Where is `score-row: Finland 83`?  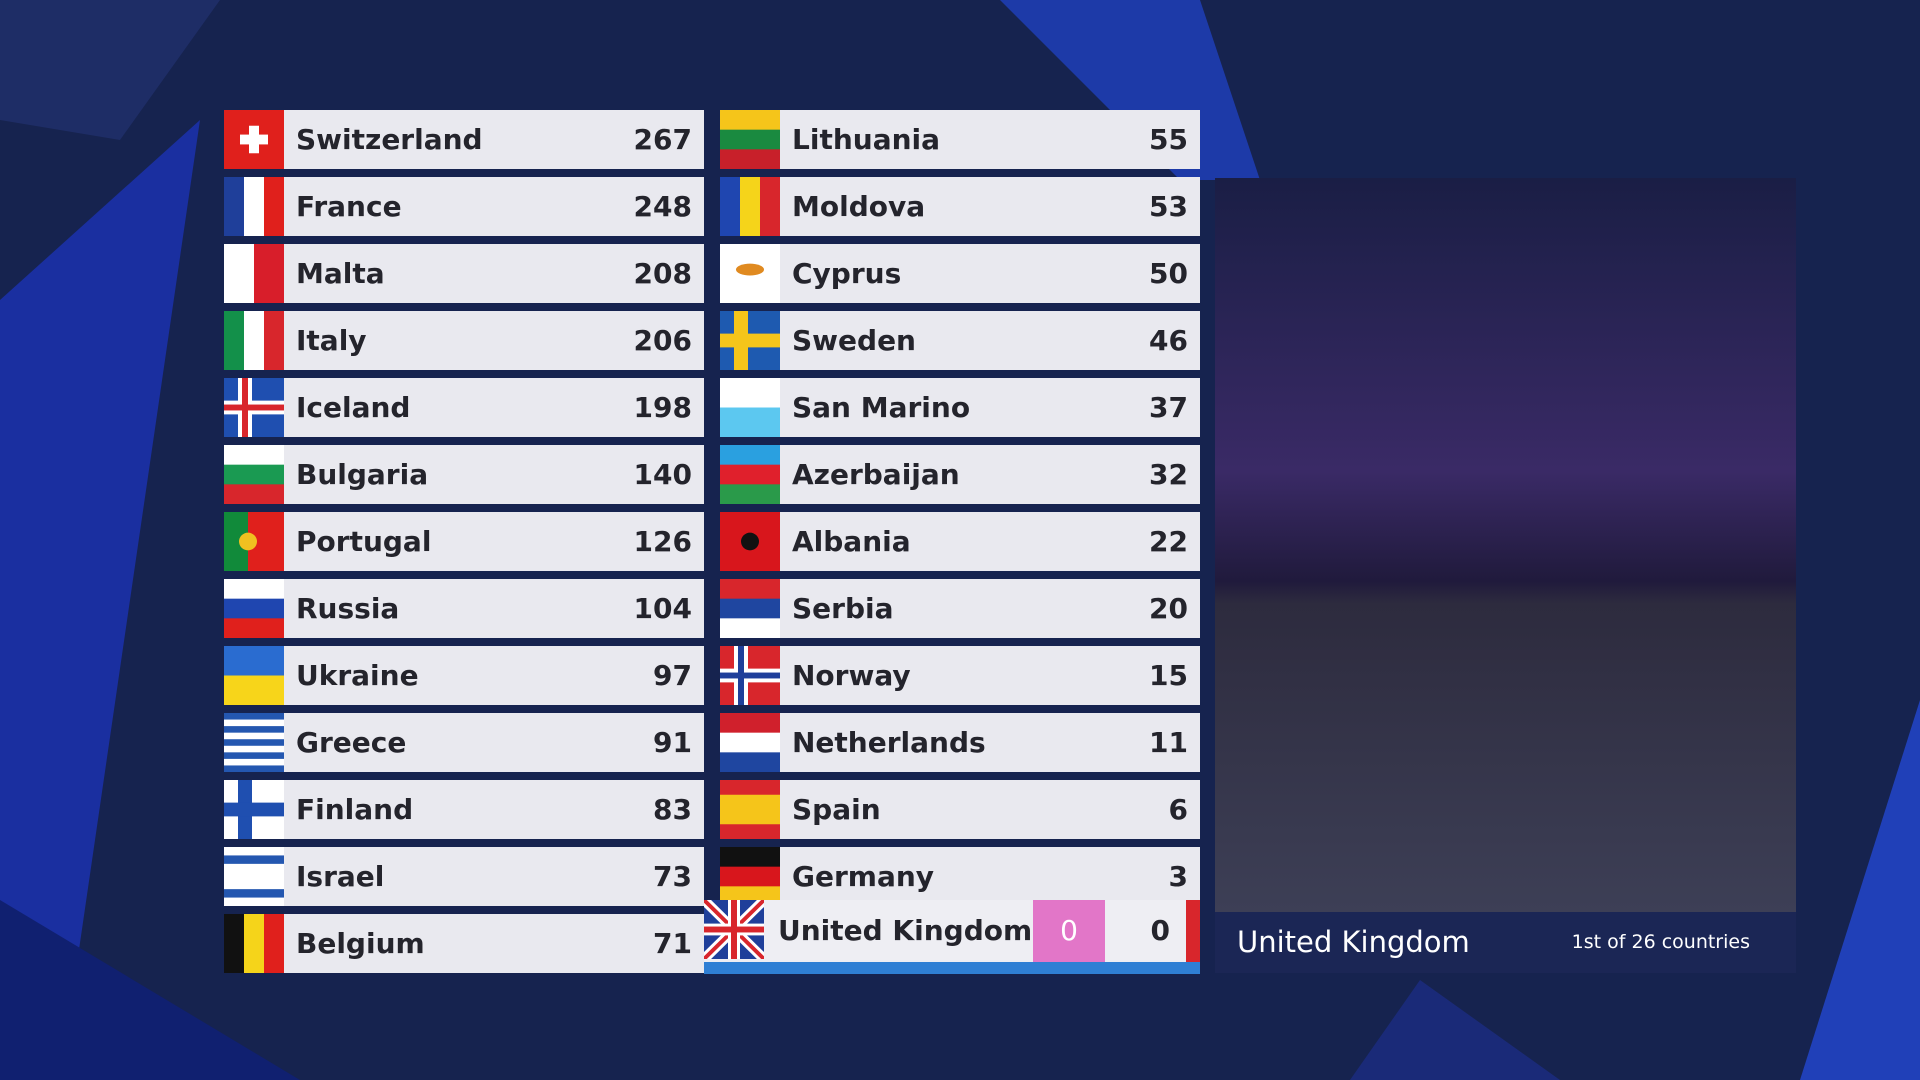
score-row: Finland 83 is located at coordinates (464, 809).